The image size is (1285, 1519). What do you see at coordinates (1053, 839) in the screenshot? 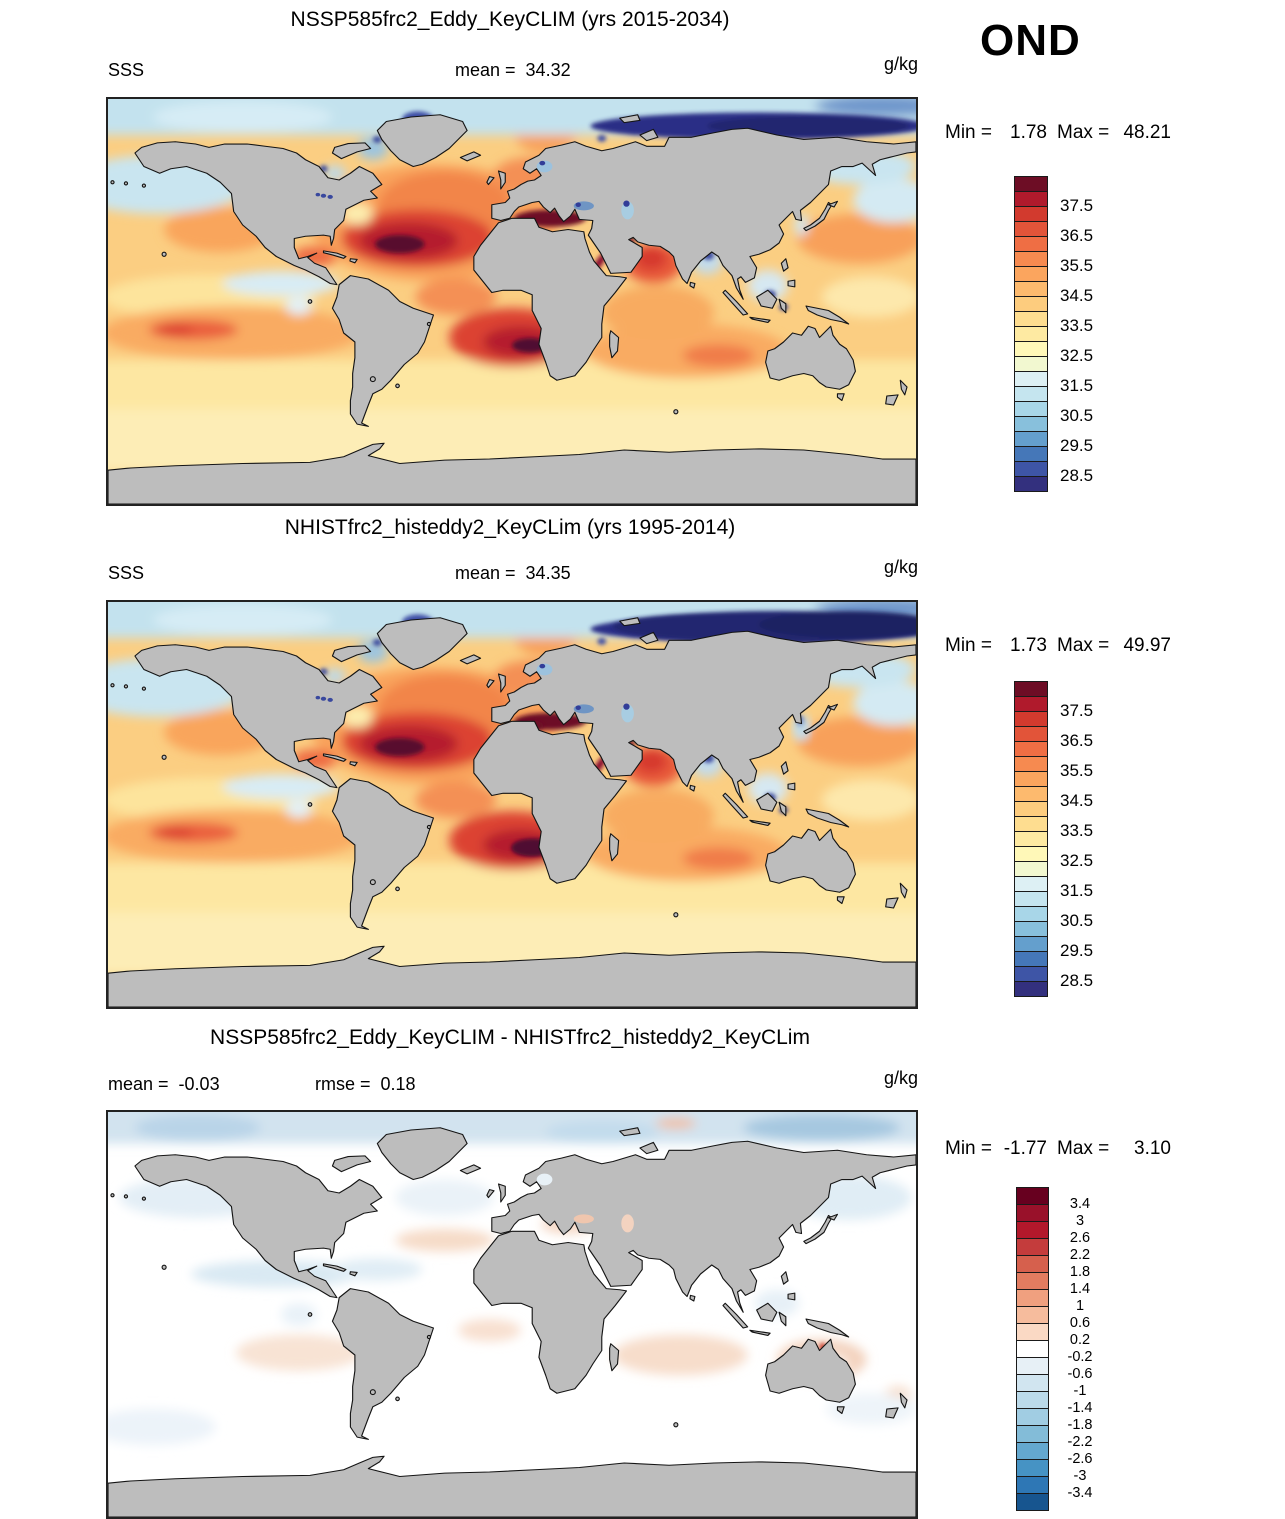
I see `panel2-colorbar: 37.5 36.5 35.5 34.5 33.5 32.5 31.5 30.5 29.5 28.5` at bounding box center [1053, 839].